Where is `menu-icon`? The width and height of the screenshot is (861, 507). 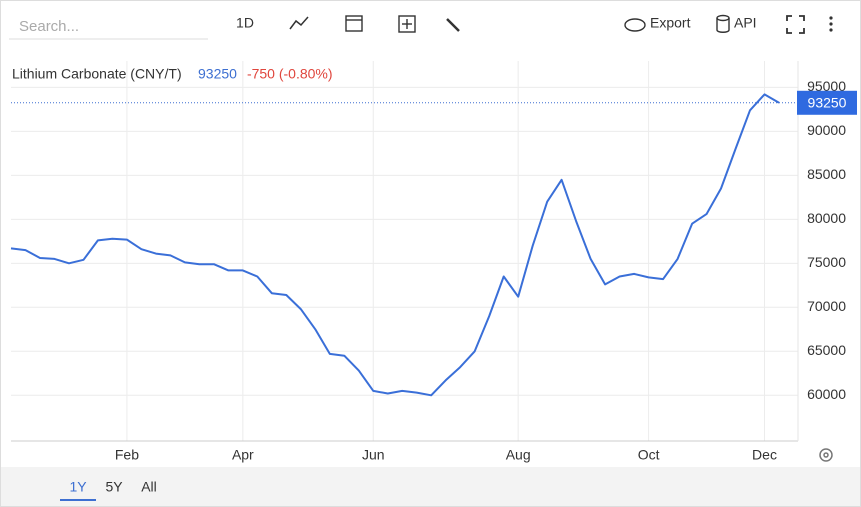
menu-icon is located at coordinates (831, 24).